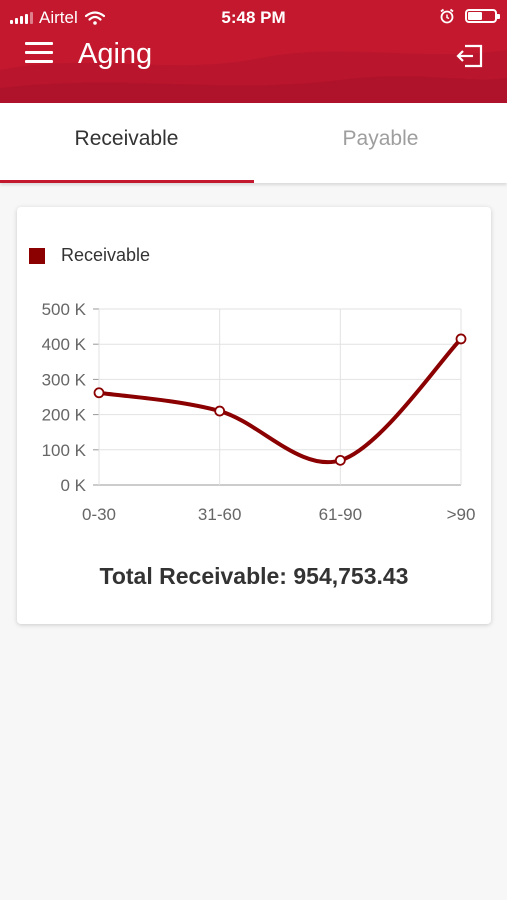  Describe the element at coordinates (58, 17) in the screenshot. I see `carrier-name: Airtel` at that location.